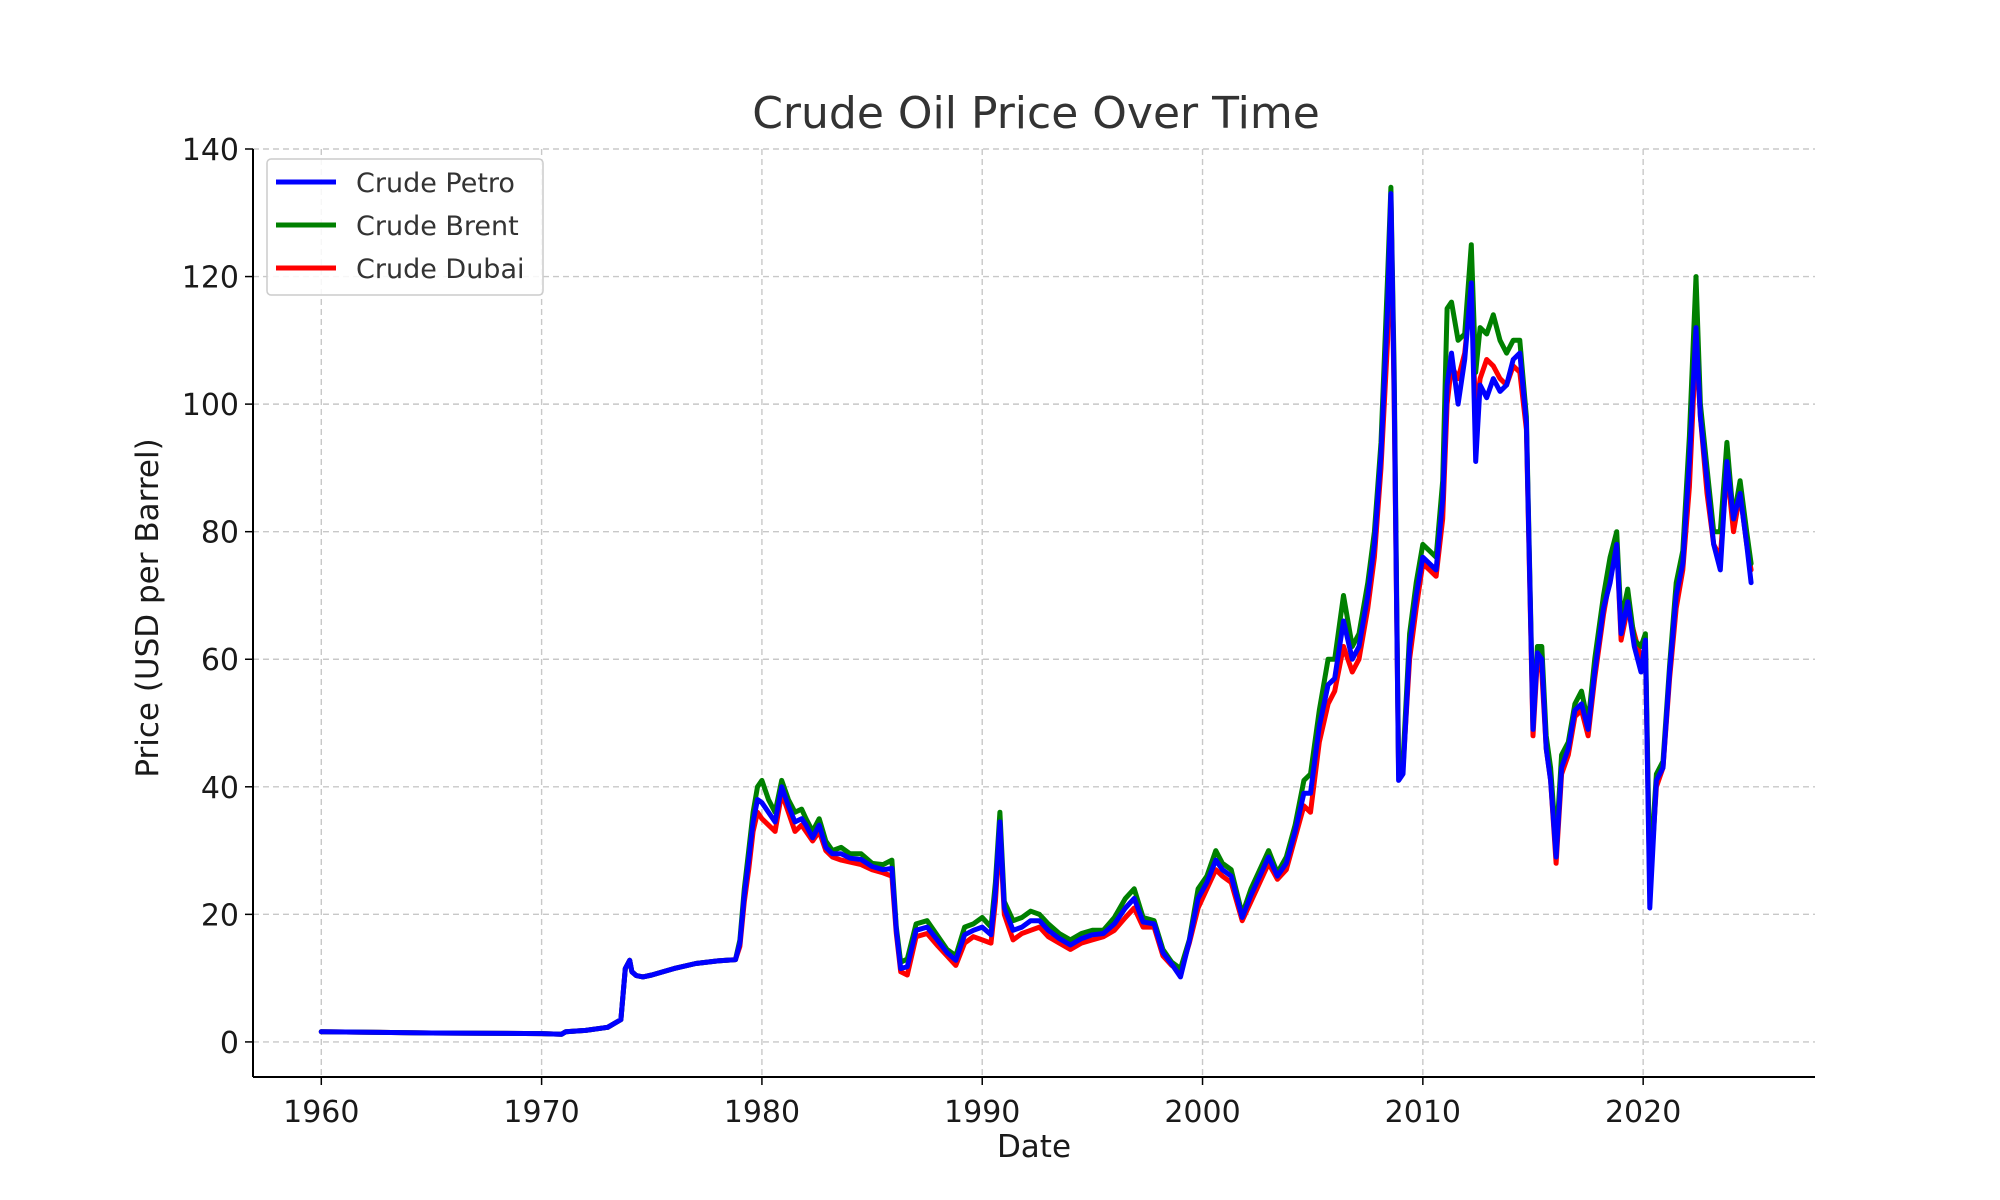 Image resolution: width=2000 pixels, height=1200 pixels. Describe the element at coordinates (541, 1112) in the screenshot. I see `x-tick-label: 1970` at that location.